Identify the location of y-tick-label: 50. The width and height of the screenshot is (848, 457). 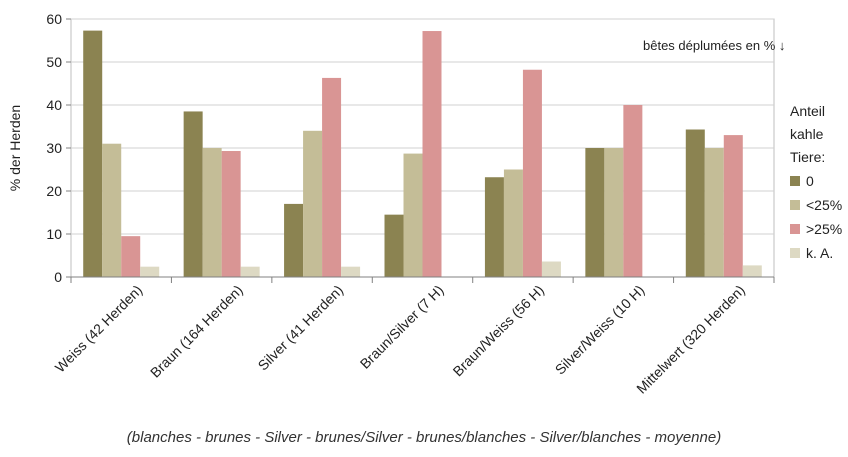
(54, 62).